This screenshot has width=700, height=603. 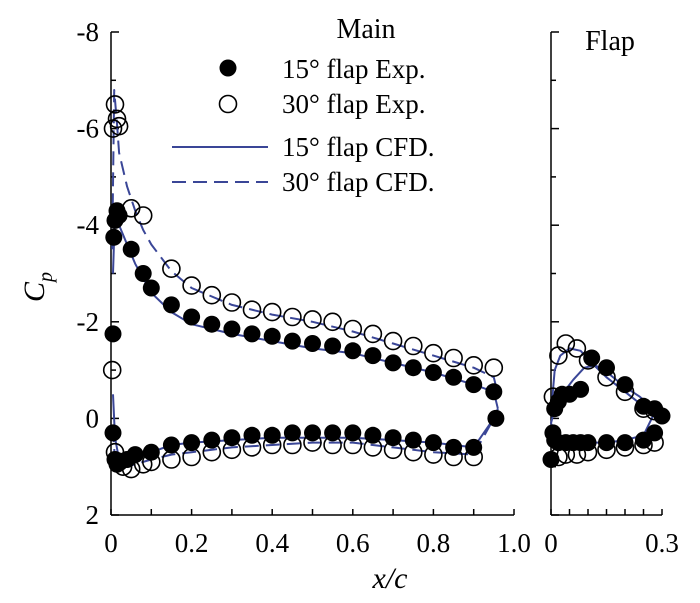 What do you see at coordinates (88, 225) in the screenshot?
I see `y-tick-label: -4` at bounding box center [88, 225].